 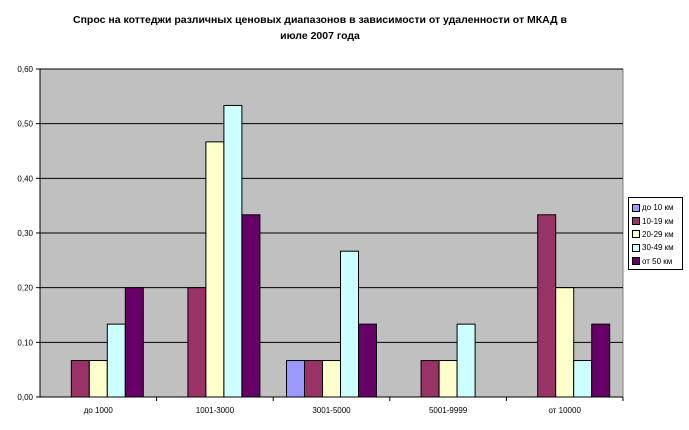 I want to click on legend-label: 10-19 км, so click(x=658, y=221).